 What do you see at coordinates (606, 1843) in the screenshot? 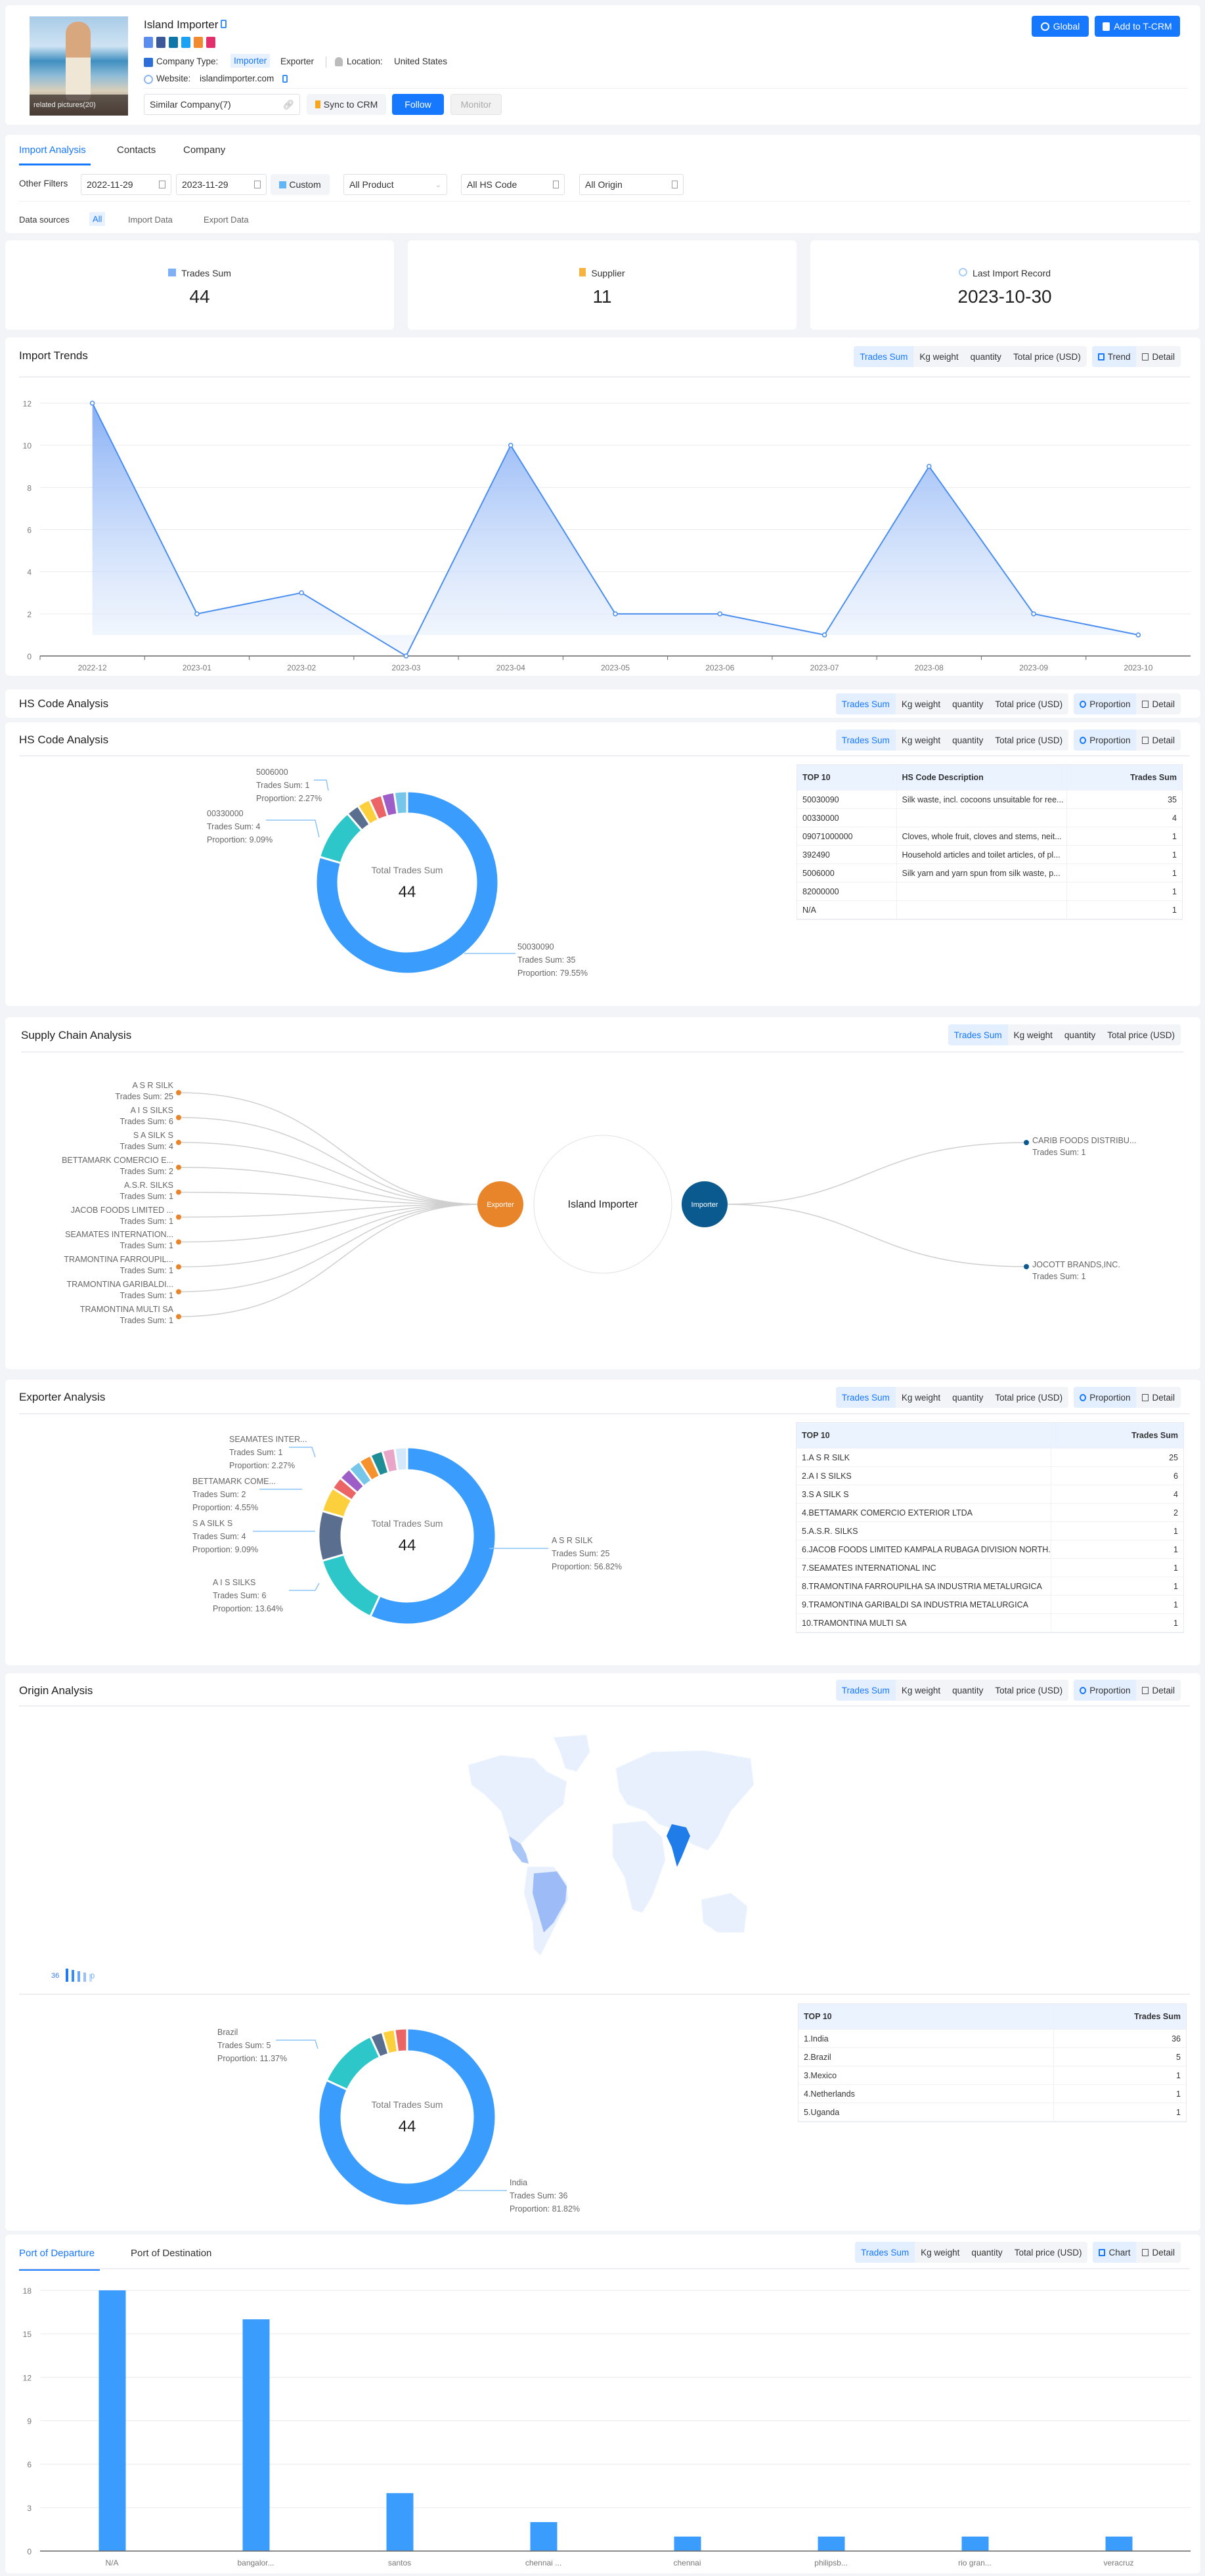
I see `world-map` at bounding box center [606, 1843].